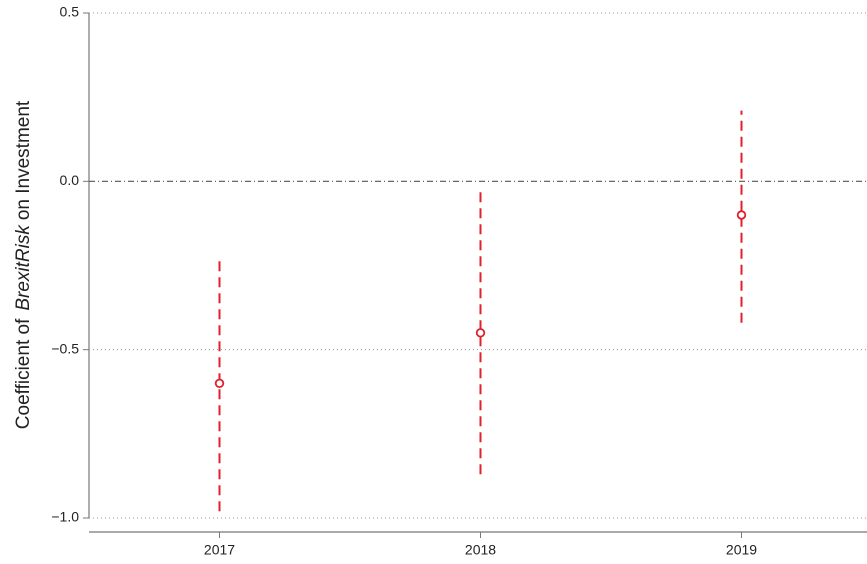  Describe the element at coordinates (70, 12) in the screenshot. I see `y-tick-label: 0.5` at that location.